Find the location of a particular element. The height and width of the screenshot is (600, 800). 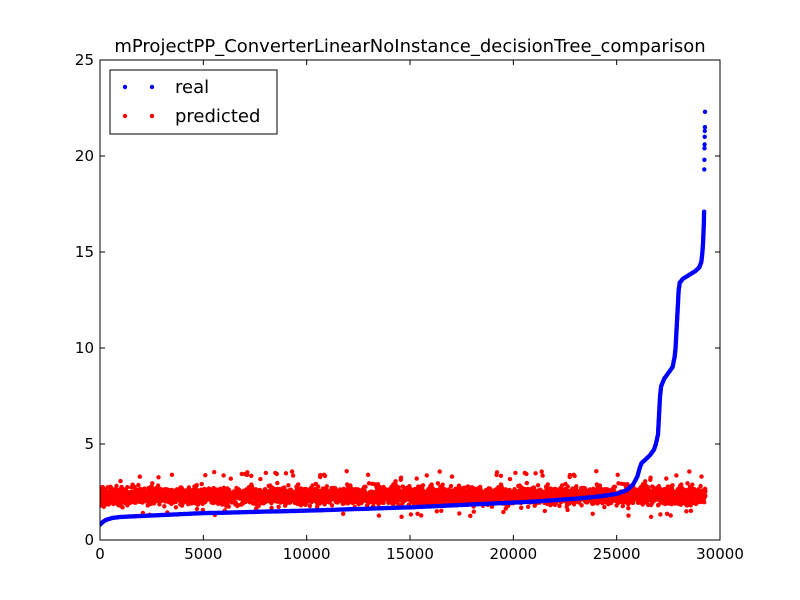

y-tick-label: 10 is located at coordinates (84, 348).